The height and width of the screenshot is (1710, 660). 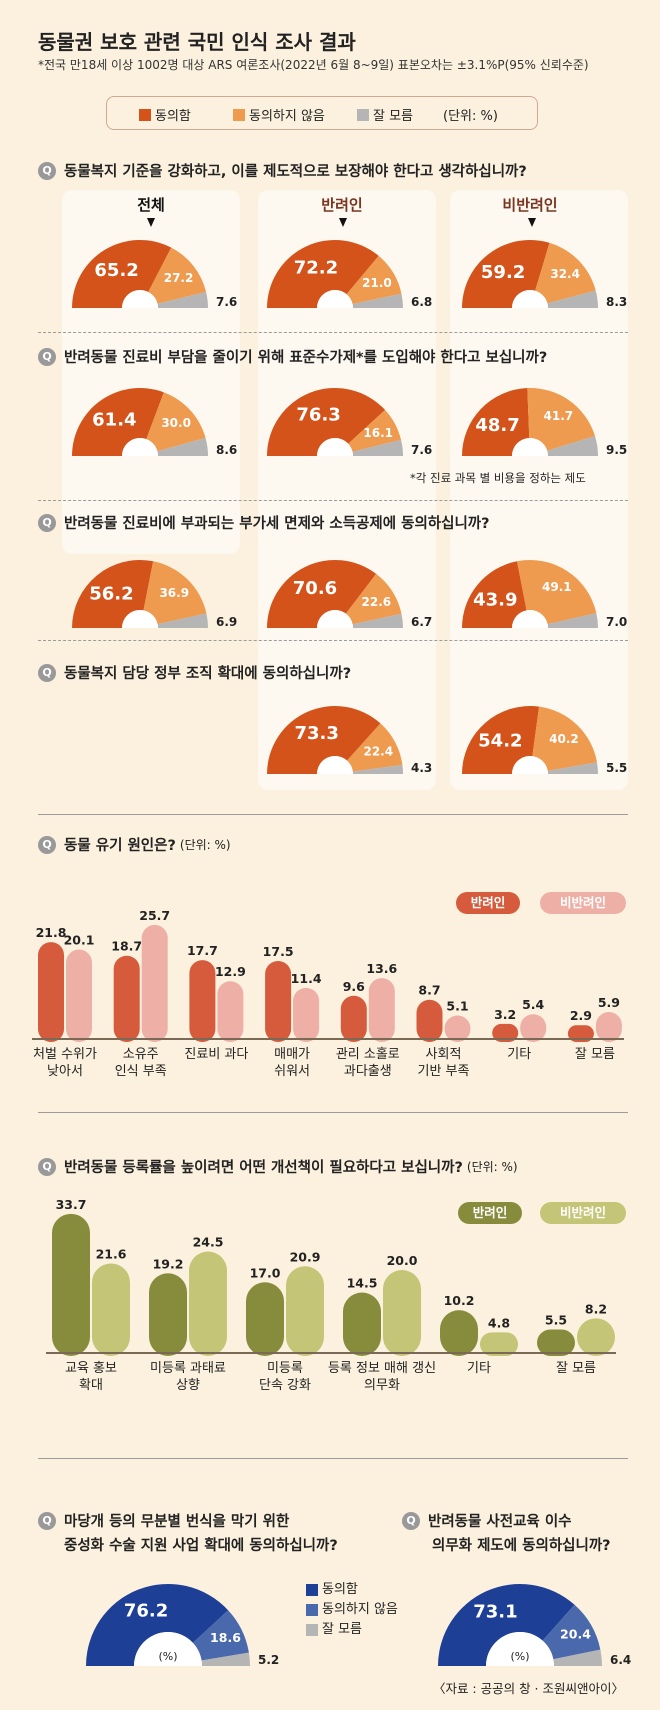 I want to click on gauge-q1-nonpet-label-agree: 59.2, so click(x=503, y=272).